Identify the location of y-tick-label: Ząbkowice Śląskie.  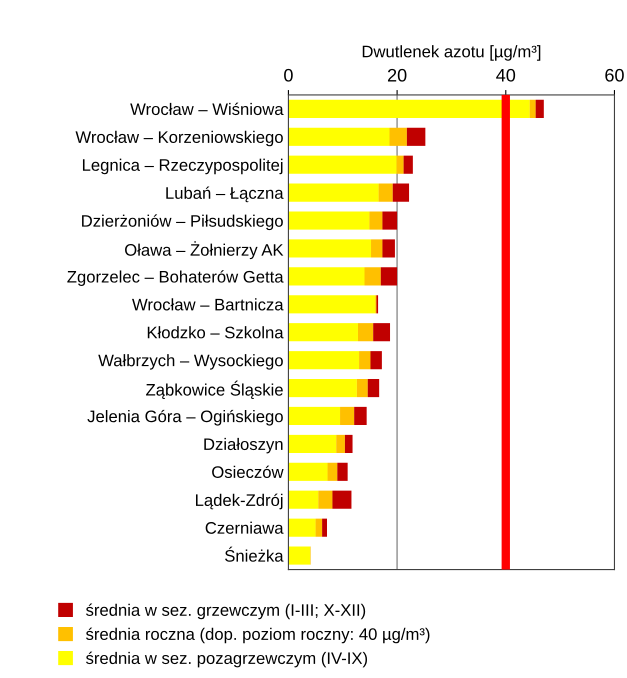
(214, 389).